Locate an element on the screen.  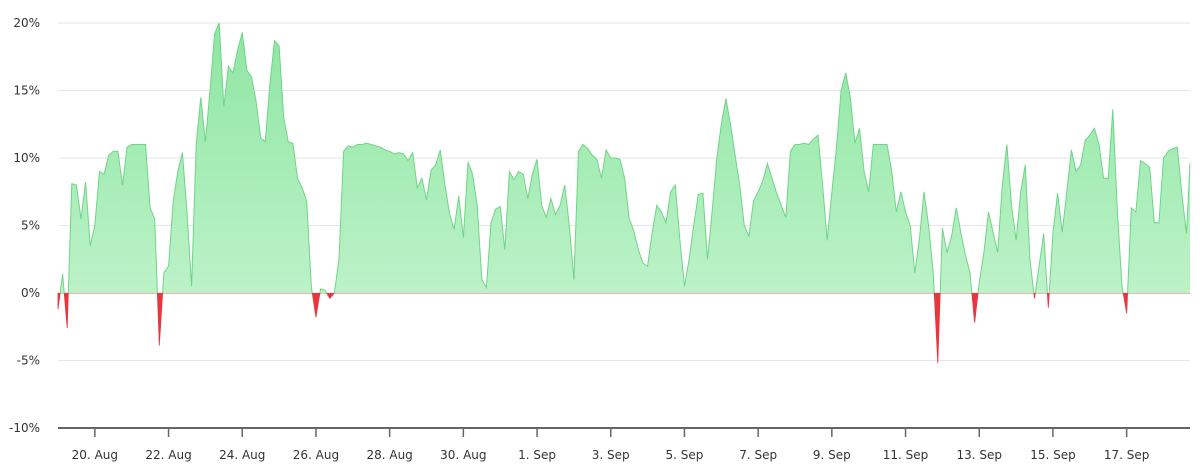
y-tick-label: 20% is located at coordinates (26, 23).